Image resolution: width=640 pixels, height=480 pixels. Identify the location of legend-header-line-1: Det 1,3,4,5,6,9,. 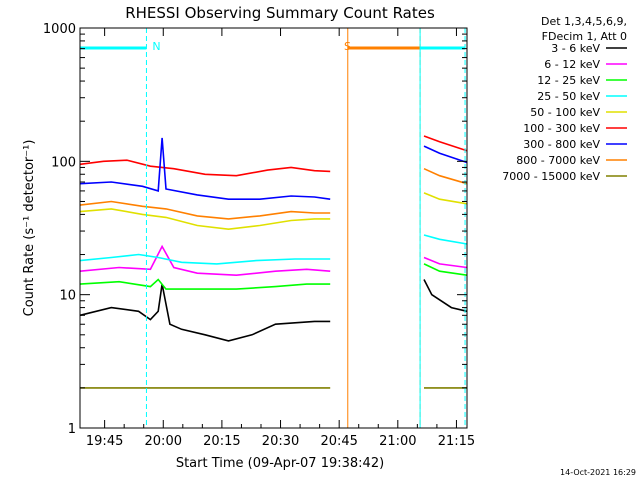
(584, 21).